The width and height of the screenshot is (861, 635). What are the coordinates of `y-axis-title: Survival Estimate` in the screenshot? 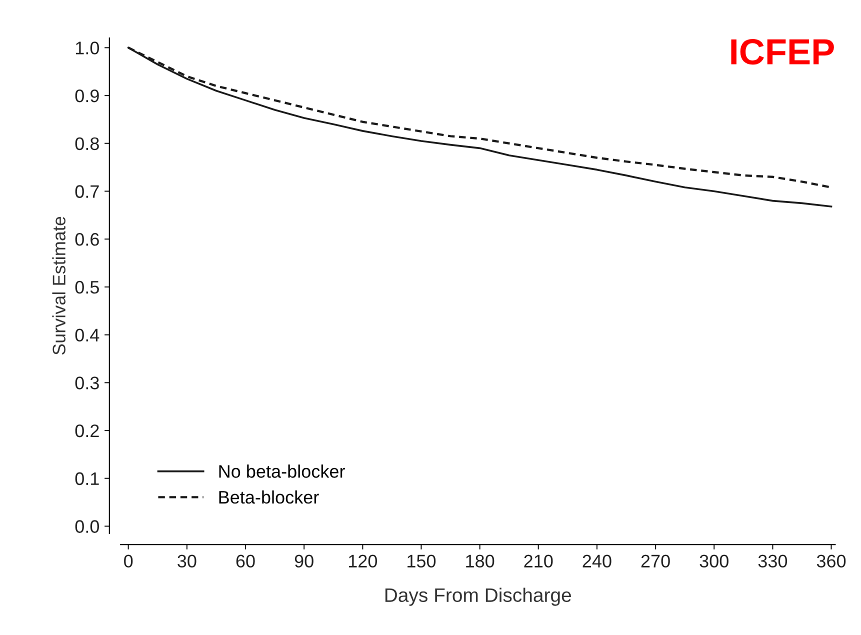 It's located at (59, 285).